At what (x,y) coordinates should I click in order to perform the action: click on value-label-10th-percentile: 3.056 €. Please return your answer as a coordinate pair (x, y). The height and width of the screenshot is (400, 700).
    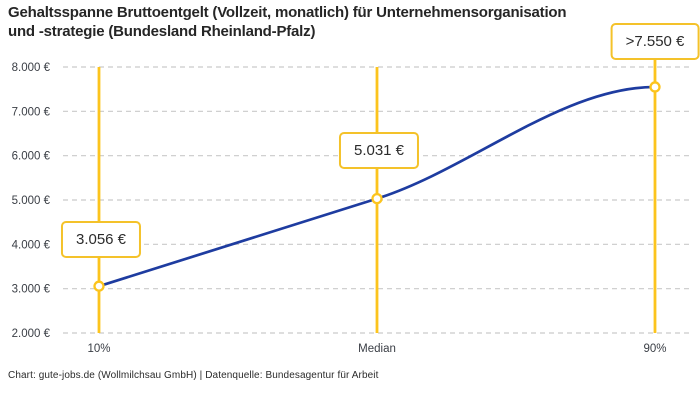
    Looking at the image, I should click on (101, 239).